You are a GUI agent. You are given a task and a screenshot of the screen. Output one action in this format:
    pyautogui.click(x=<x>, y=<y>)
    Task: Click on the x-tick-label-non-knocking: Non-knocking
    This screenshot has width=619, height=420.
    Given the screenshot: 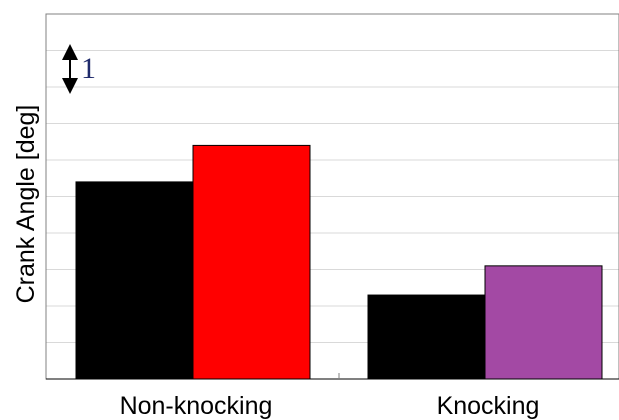 What is the action you would take?
    pyautogui.click(x=196, y=406)
    